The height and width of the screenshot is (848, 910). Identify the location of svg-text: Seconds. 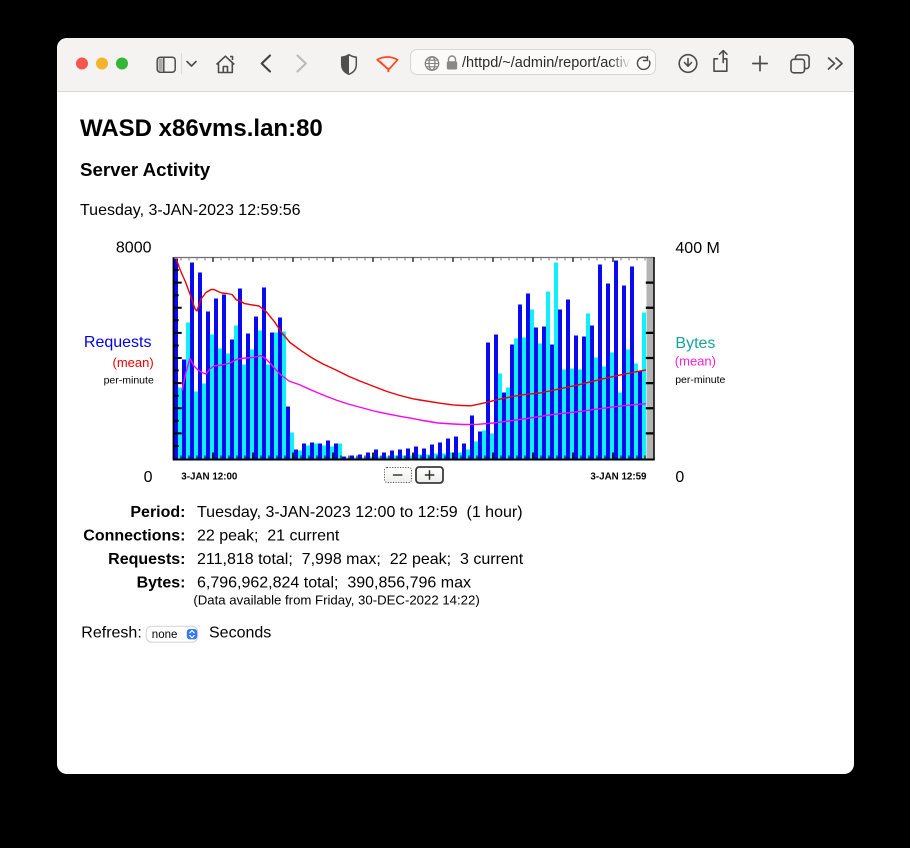
(240, 633).